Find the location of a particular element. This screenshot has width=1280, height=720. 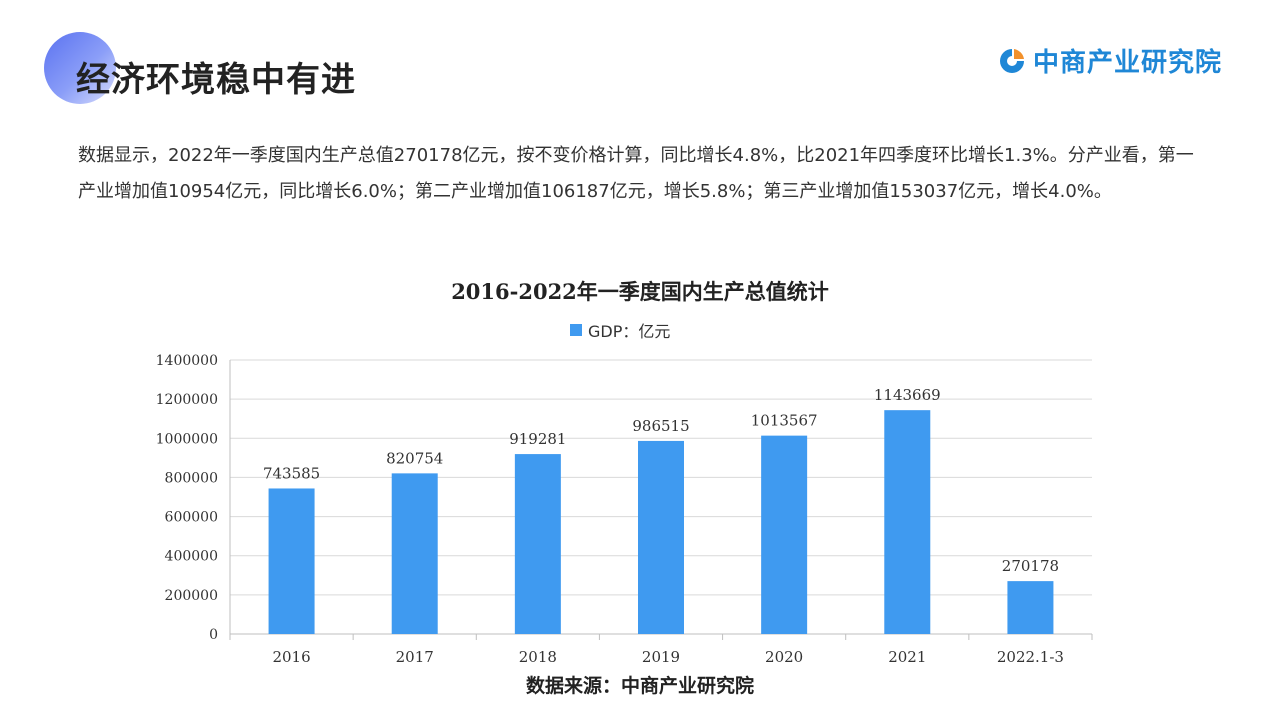

y-tick-label: 1200000 is located at coordinates (187, 400).